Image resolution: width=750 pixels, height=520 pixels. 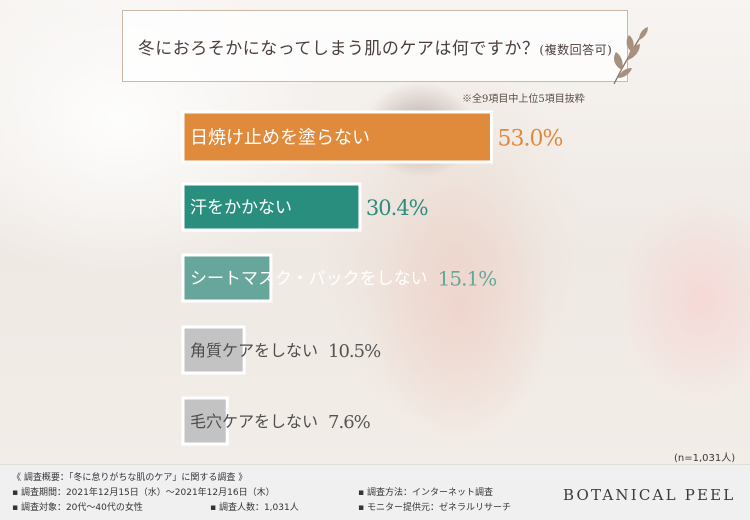 I want to click on survey-heading: 《 調査概要：「冬に怠りがちな肌のケア」に関する調査 》, so click(x=130, y=478).